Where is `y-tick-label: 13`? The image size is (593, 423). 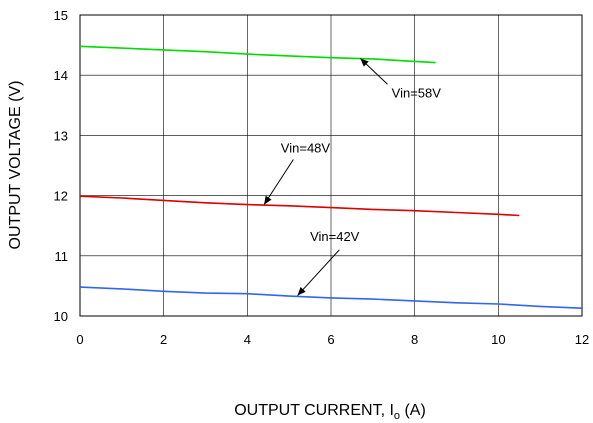
y-tick-label: 13 is located at coordinates (61, 135).